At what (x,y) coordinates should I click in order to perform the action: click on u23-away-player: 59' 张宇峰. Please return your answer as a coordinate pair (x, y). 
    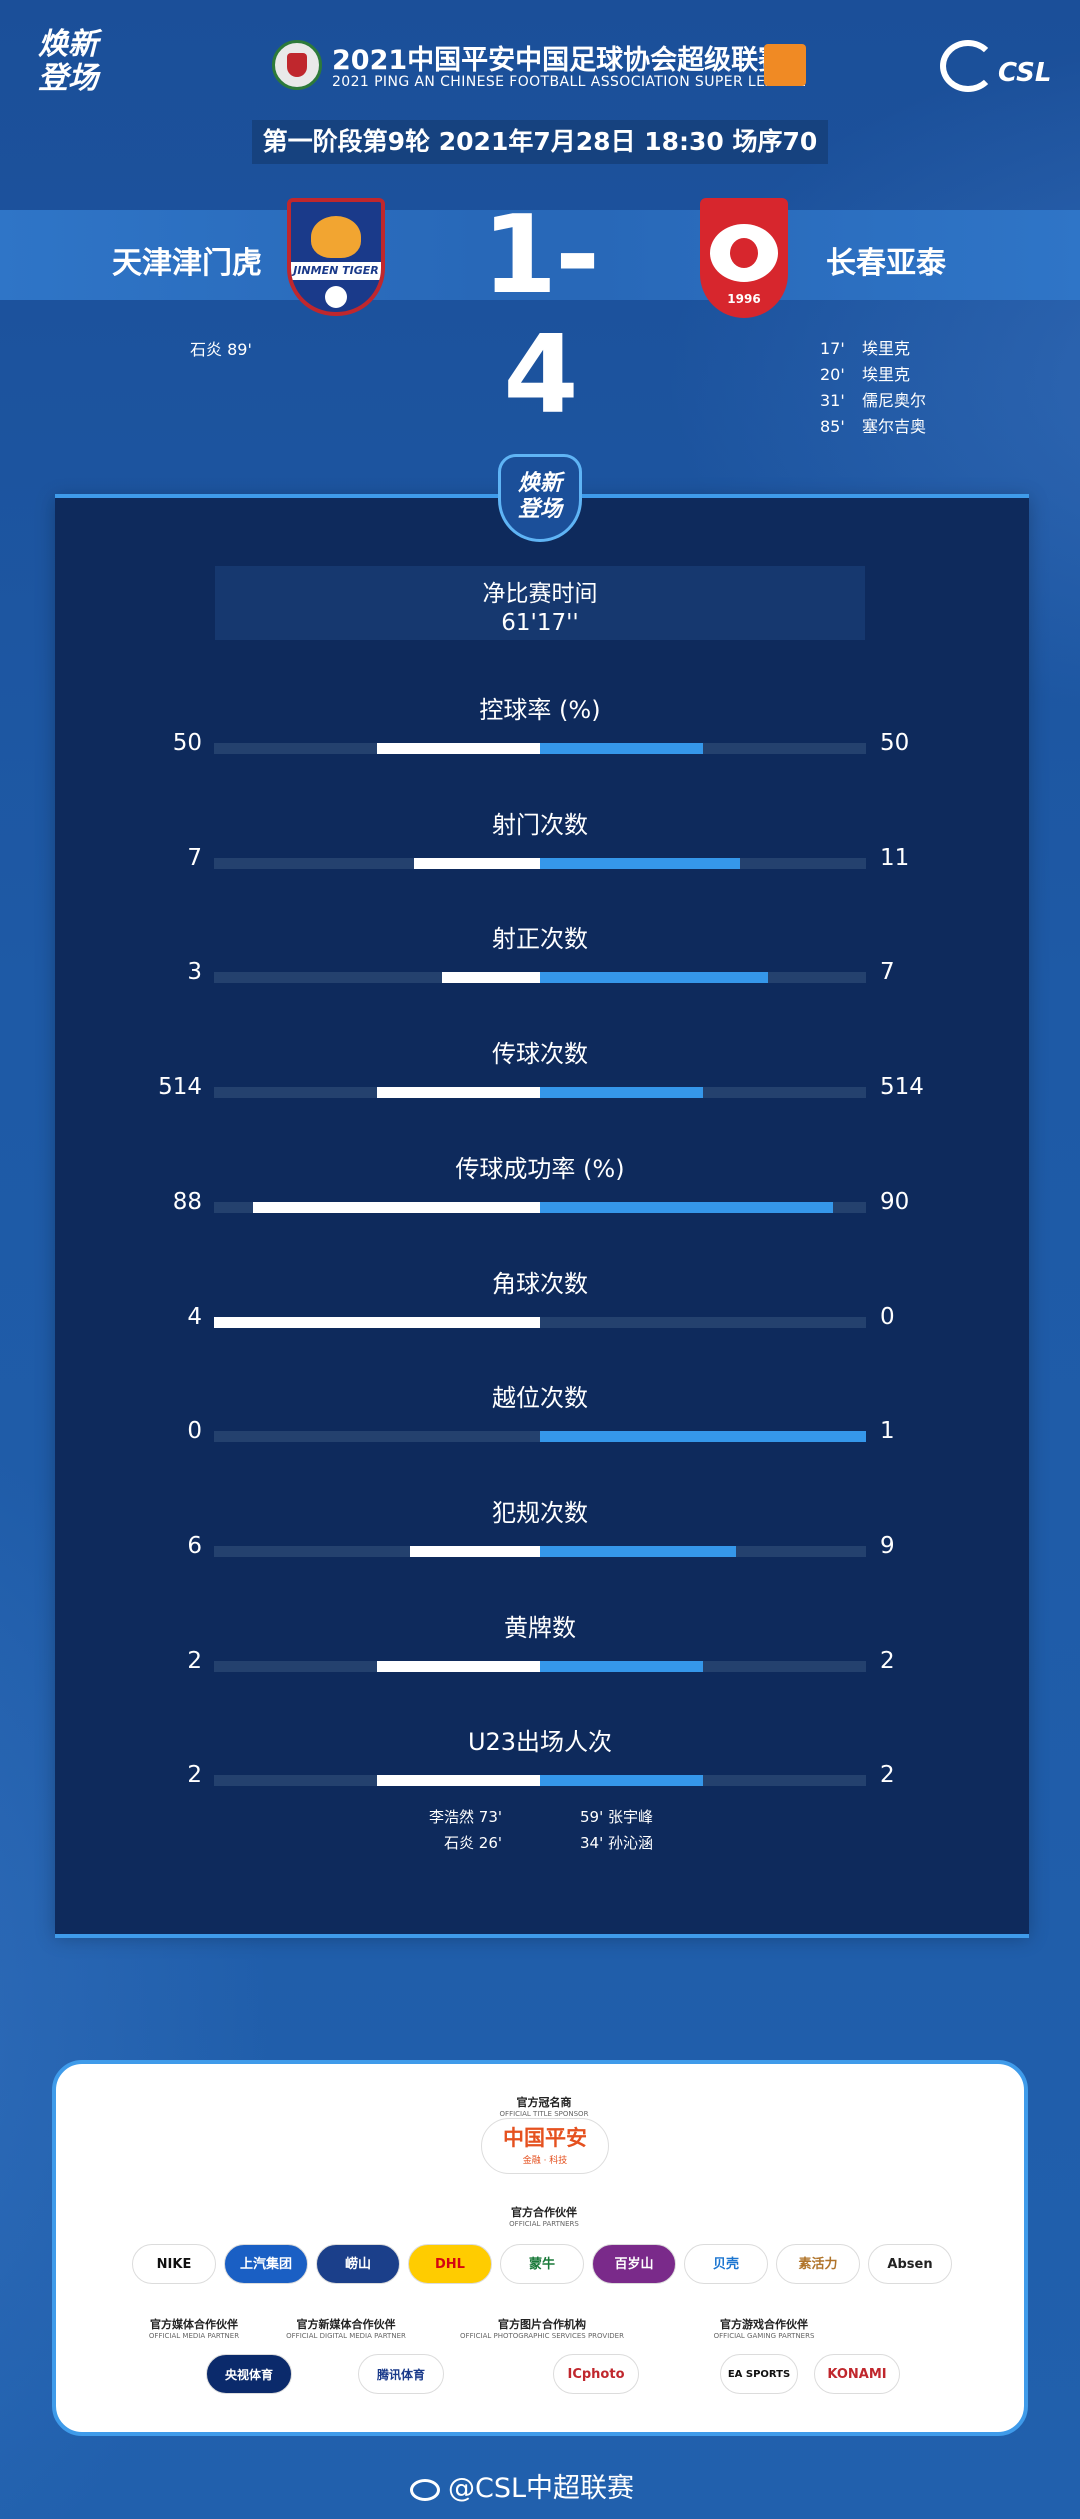
    Looking at the image, I should click on (616, 1817).